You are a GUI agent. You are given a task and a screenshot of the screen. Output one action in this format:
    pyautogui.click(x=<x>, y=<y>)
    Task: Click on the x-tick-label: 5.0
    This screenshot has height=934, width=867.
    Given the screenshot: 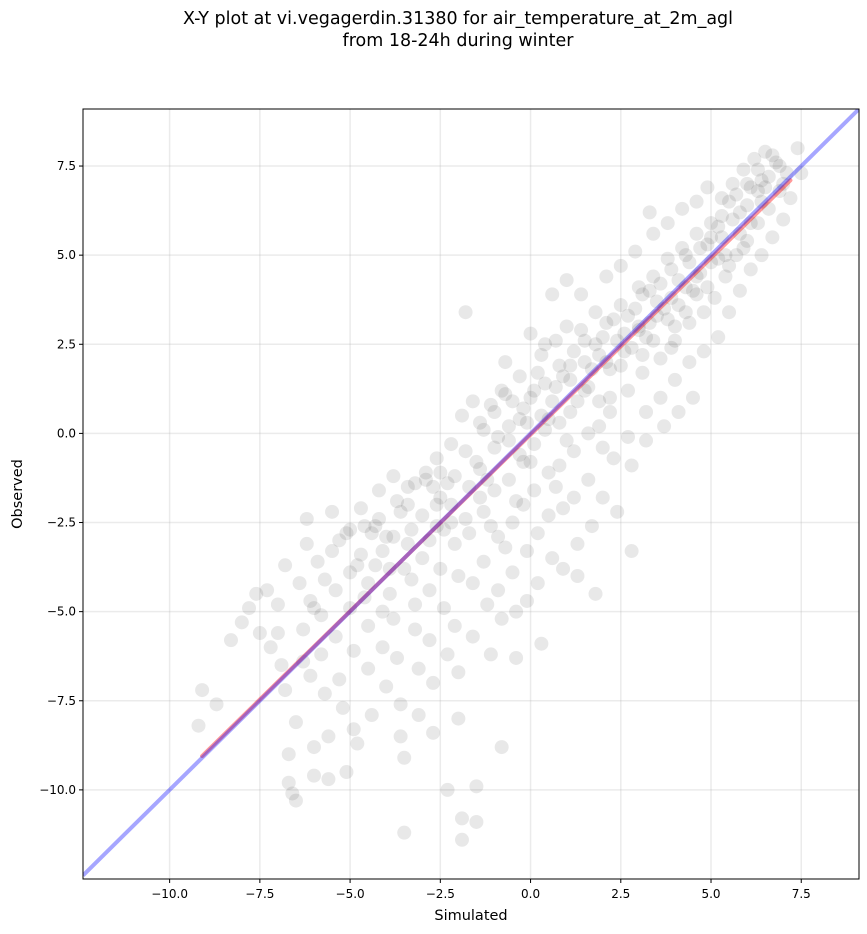 What is the action you would take?
    pyautogui.click(x=710, y=894)
    